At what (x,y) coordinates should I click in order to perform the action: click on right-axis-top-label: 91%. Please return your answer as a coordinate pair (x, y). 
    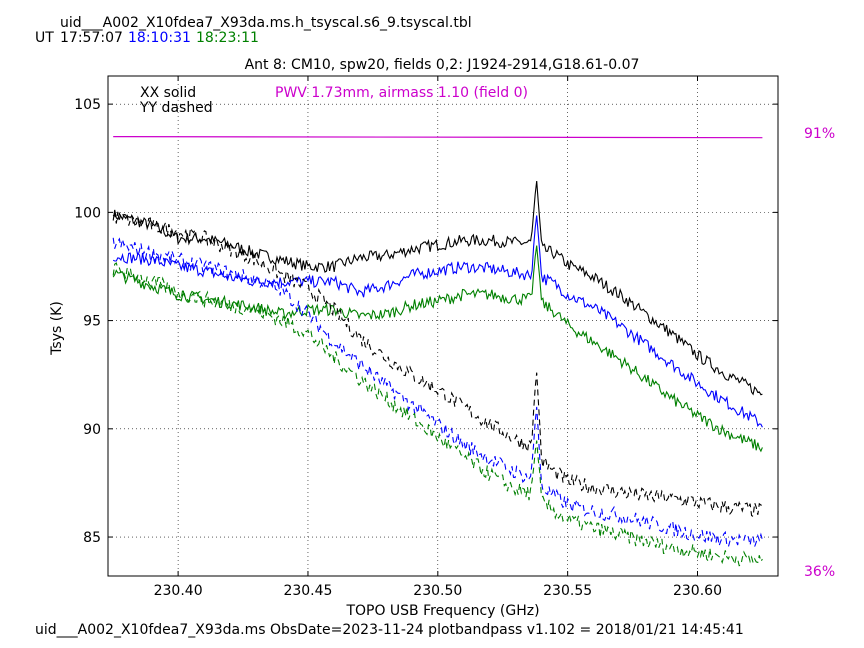
    Looking at the image, I should click on (820, 134).